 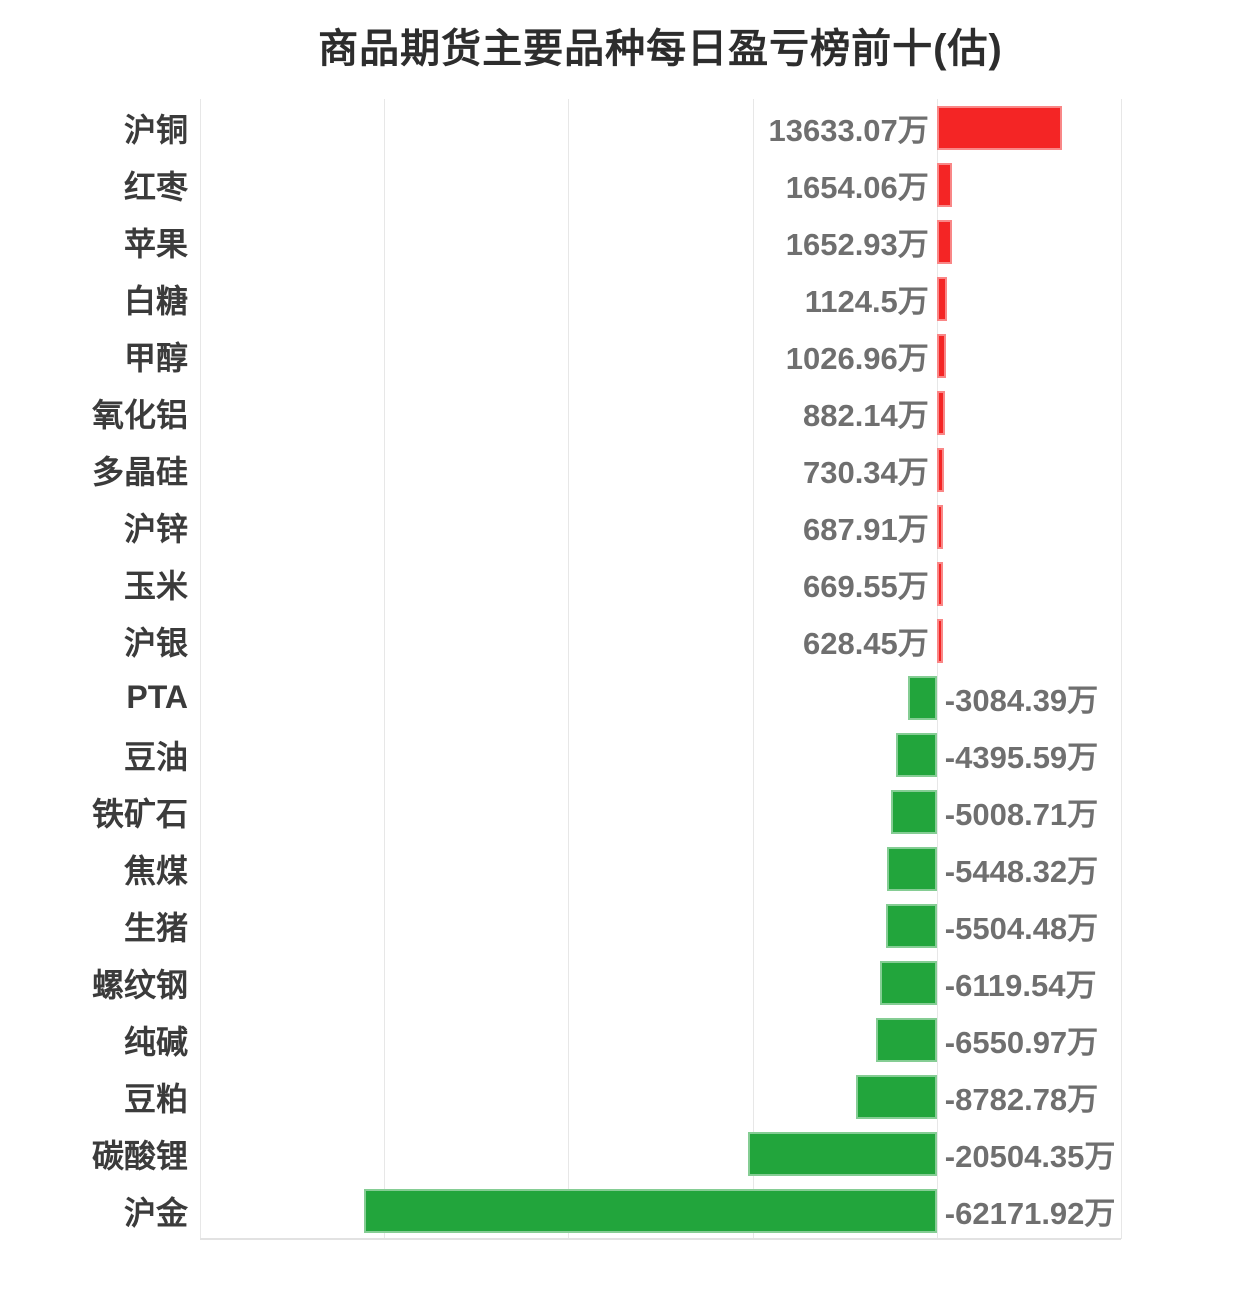 I want to click on value-label: -20504.35万, so click(x=1030, y=1156).